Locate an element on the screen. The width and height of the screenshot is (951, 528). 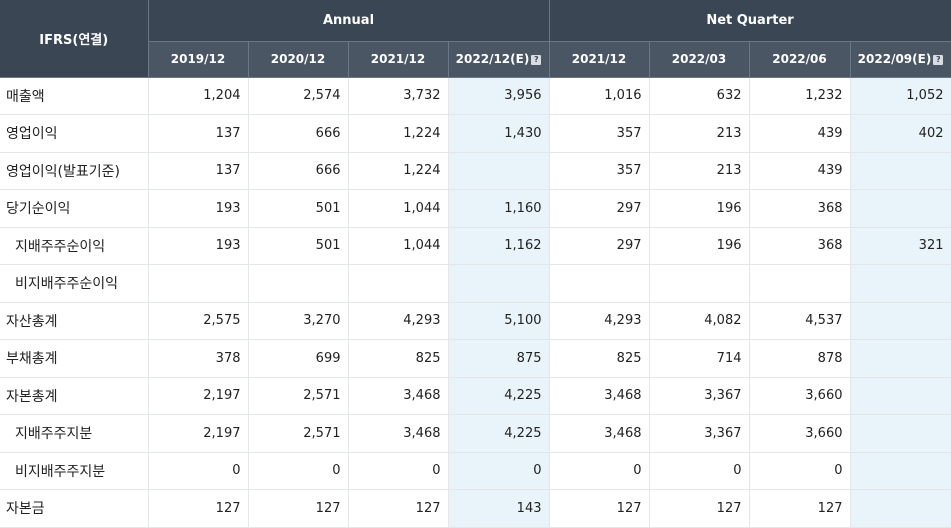
table-row: 지배주주순이익 193 501 1,044 1,162 297 196 368 321 is located at coordinates (475, 246).